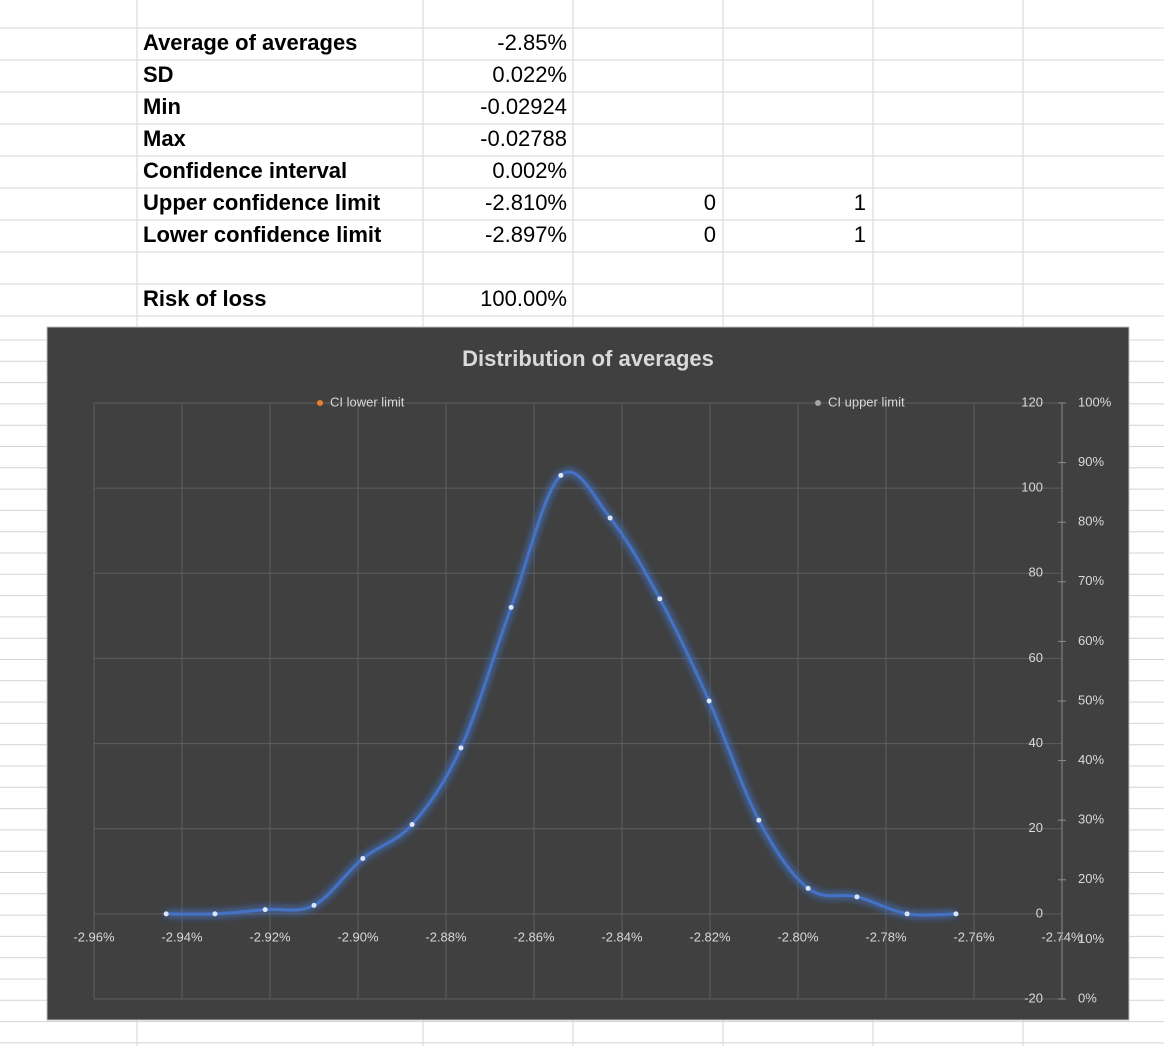  Describe the element at coordinates (250, 42) in the screenshot. I see `cell: Average of averages` at that location.